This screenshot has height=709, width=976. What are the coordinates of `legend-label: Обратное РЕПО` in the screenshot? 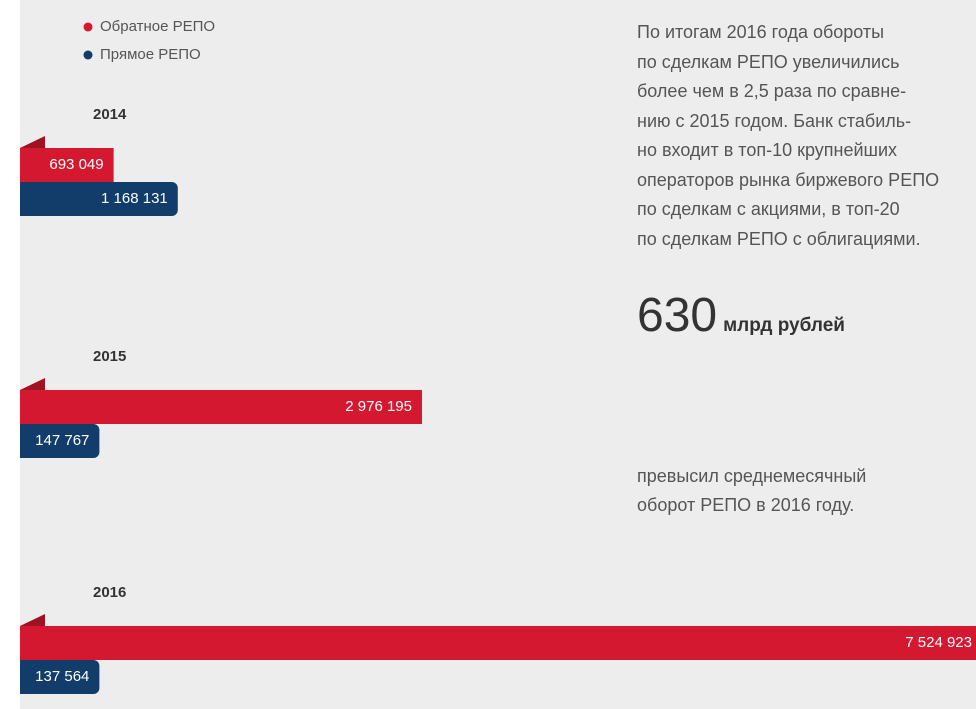 It's located at (157, 26).